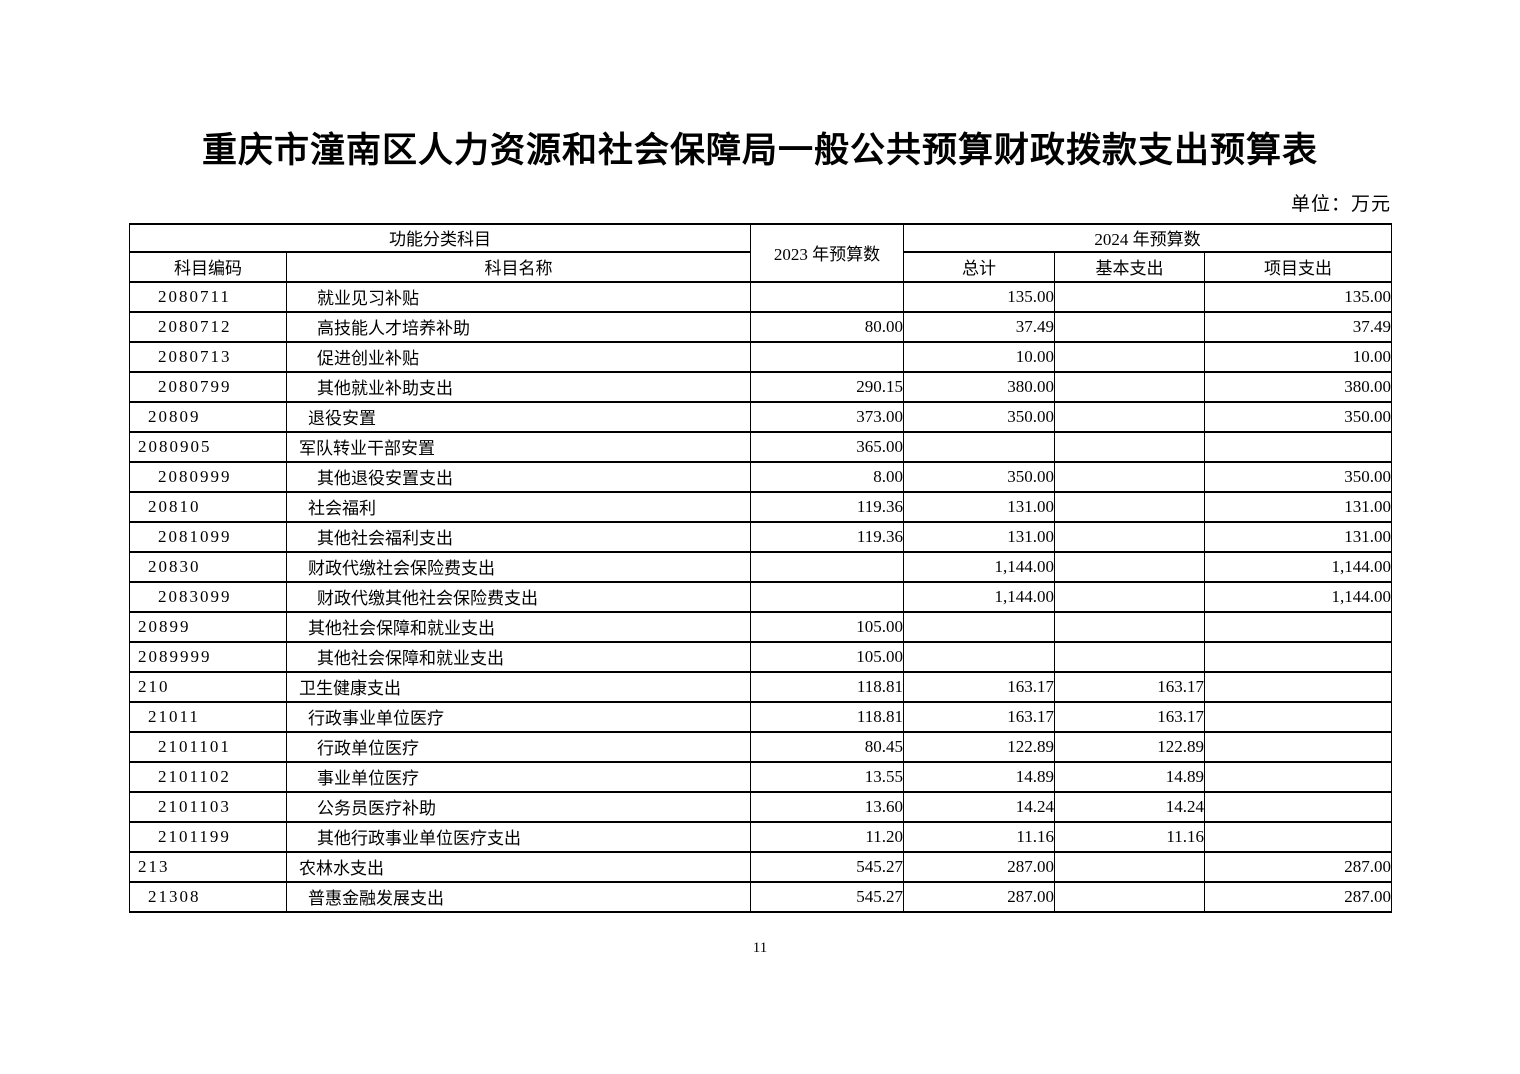  I want to click on subject-code-cell: 2080905, so click(208, 446).